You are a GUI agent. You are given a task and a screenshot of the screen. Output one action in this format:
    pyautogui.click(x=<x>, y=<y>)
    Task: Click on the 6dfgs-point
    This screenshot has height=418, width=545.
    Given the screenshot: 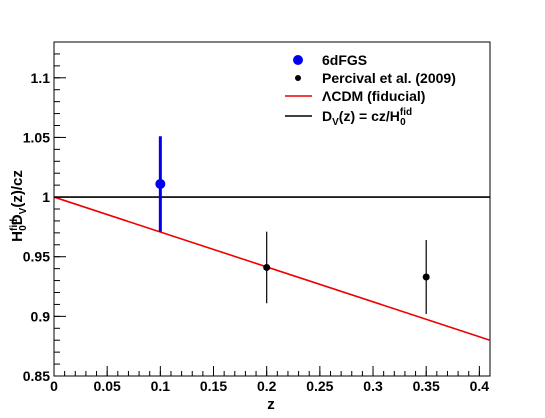 What is the action you would take?
    pyautogui.click(x=160, y=183)
    